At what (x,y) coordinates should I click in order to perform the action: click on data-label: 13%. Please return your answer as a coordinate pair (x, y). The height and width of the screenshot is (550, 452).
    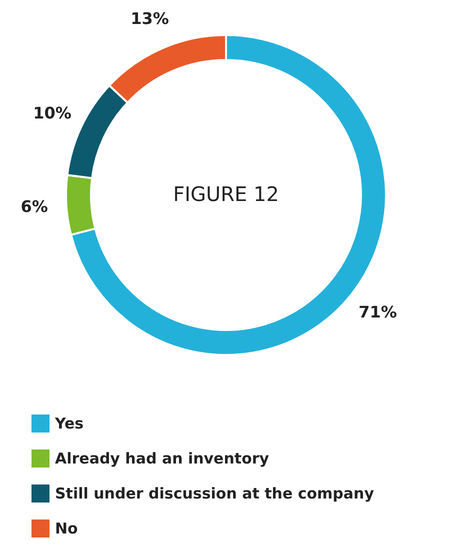
    Looking at the image, I should click on (149, 18).